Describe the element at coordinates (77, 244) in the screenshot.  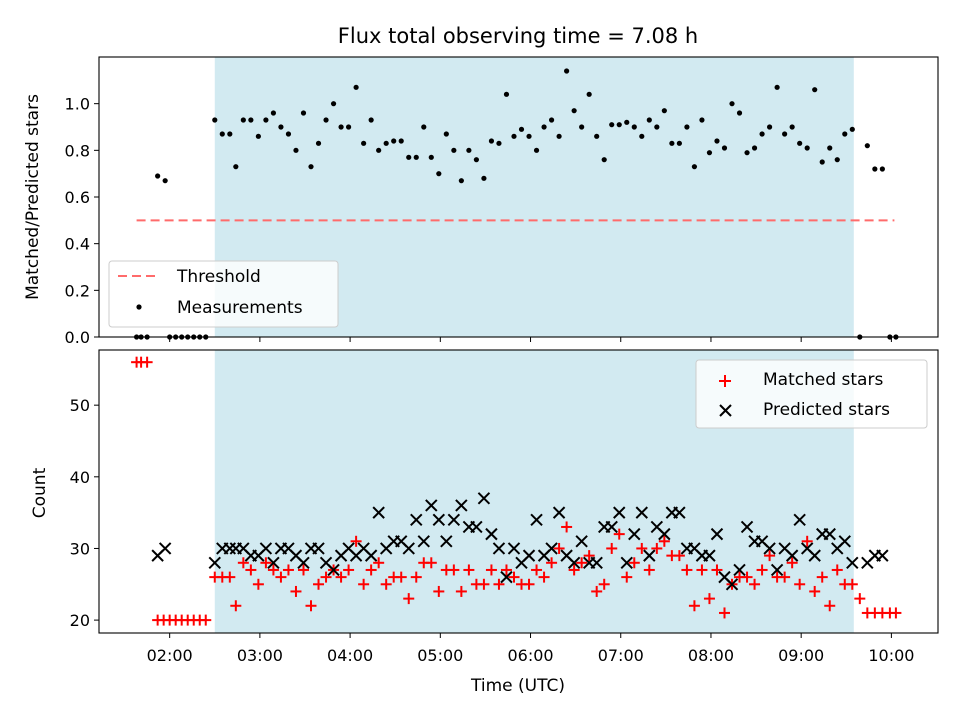
I see `y-tick-label: 0.4` at that location.